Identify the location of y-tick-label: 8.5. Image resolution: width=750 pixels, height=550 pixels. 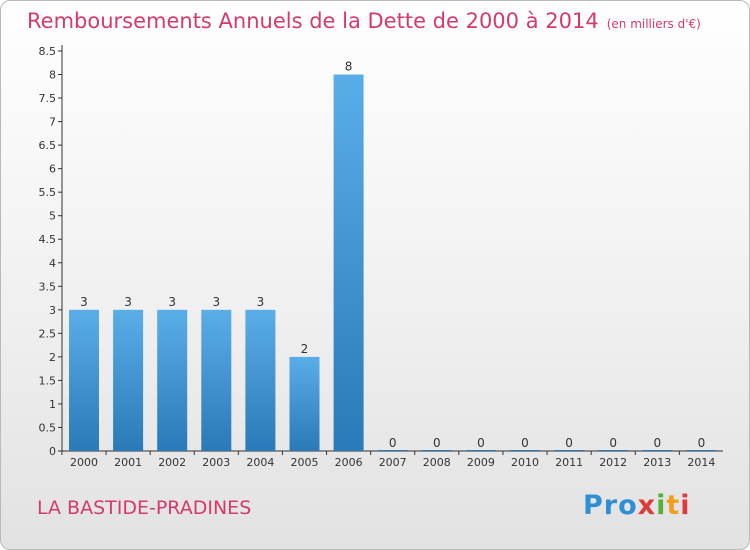
(48, 51).